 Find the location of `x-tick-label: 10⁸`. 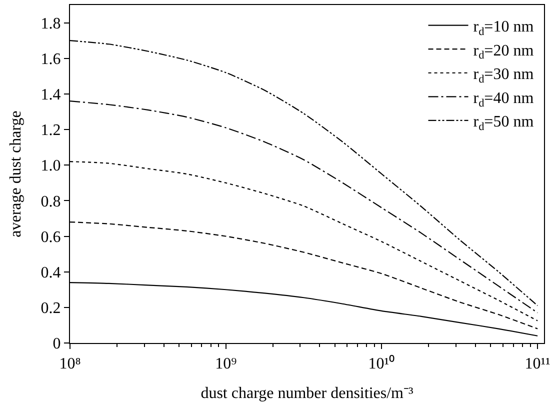

x-tick-label: 10⁸ is located at coordinates (70, 363).